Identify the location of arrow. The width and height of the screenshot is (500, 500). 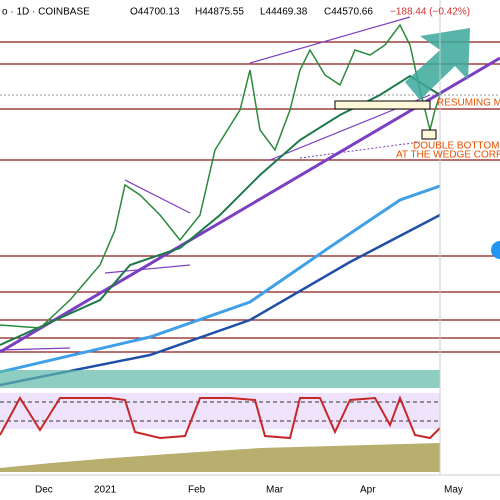
(437, 64).